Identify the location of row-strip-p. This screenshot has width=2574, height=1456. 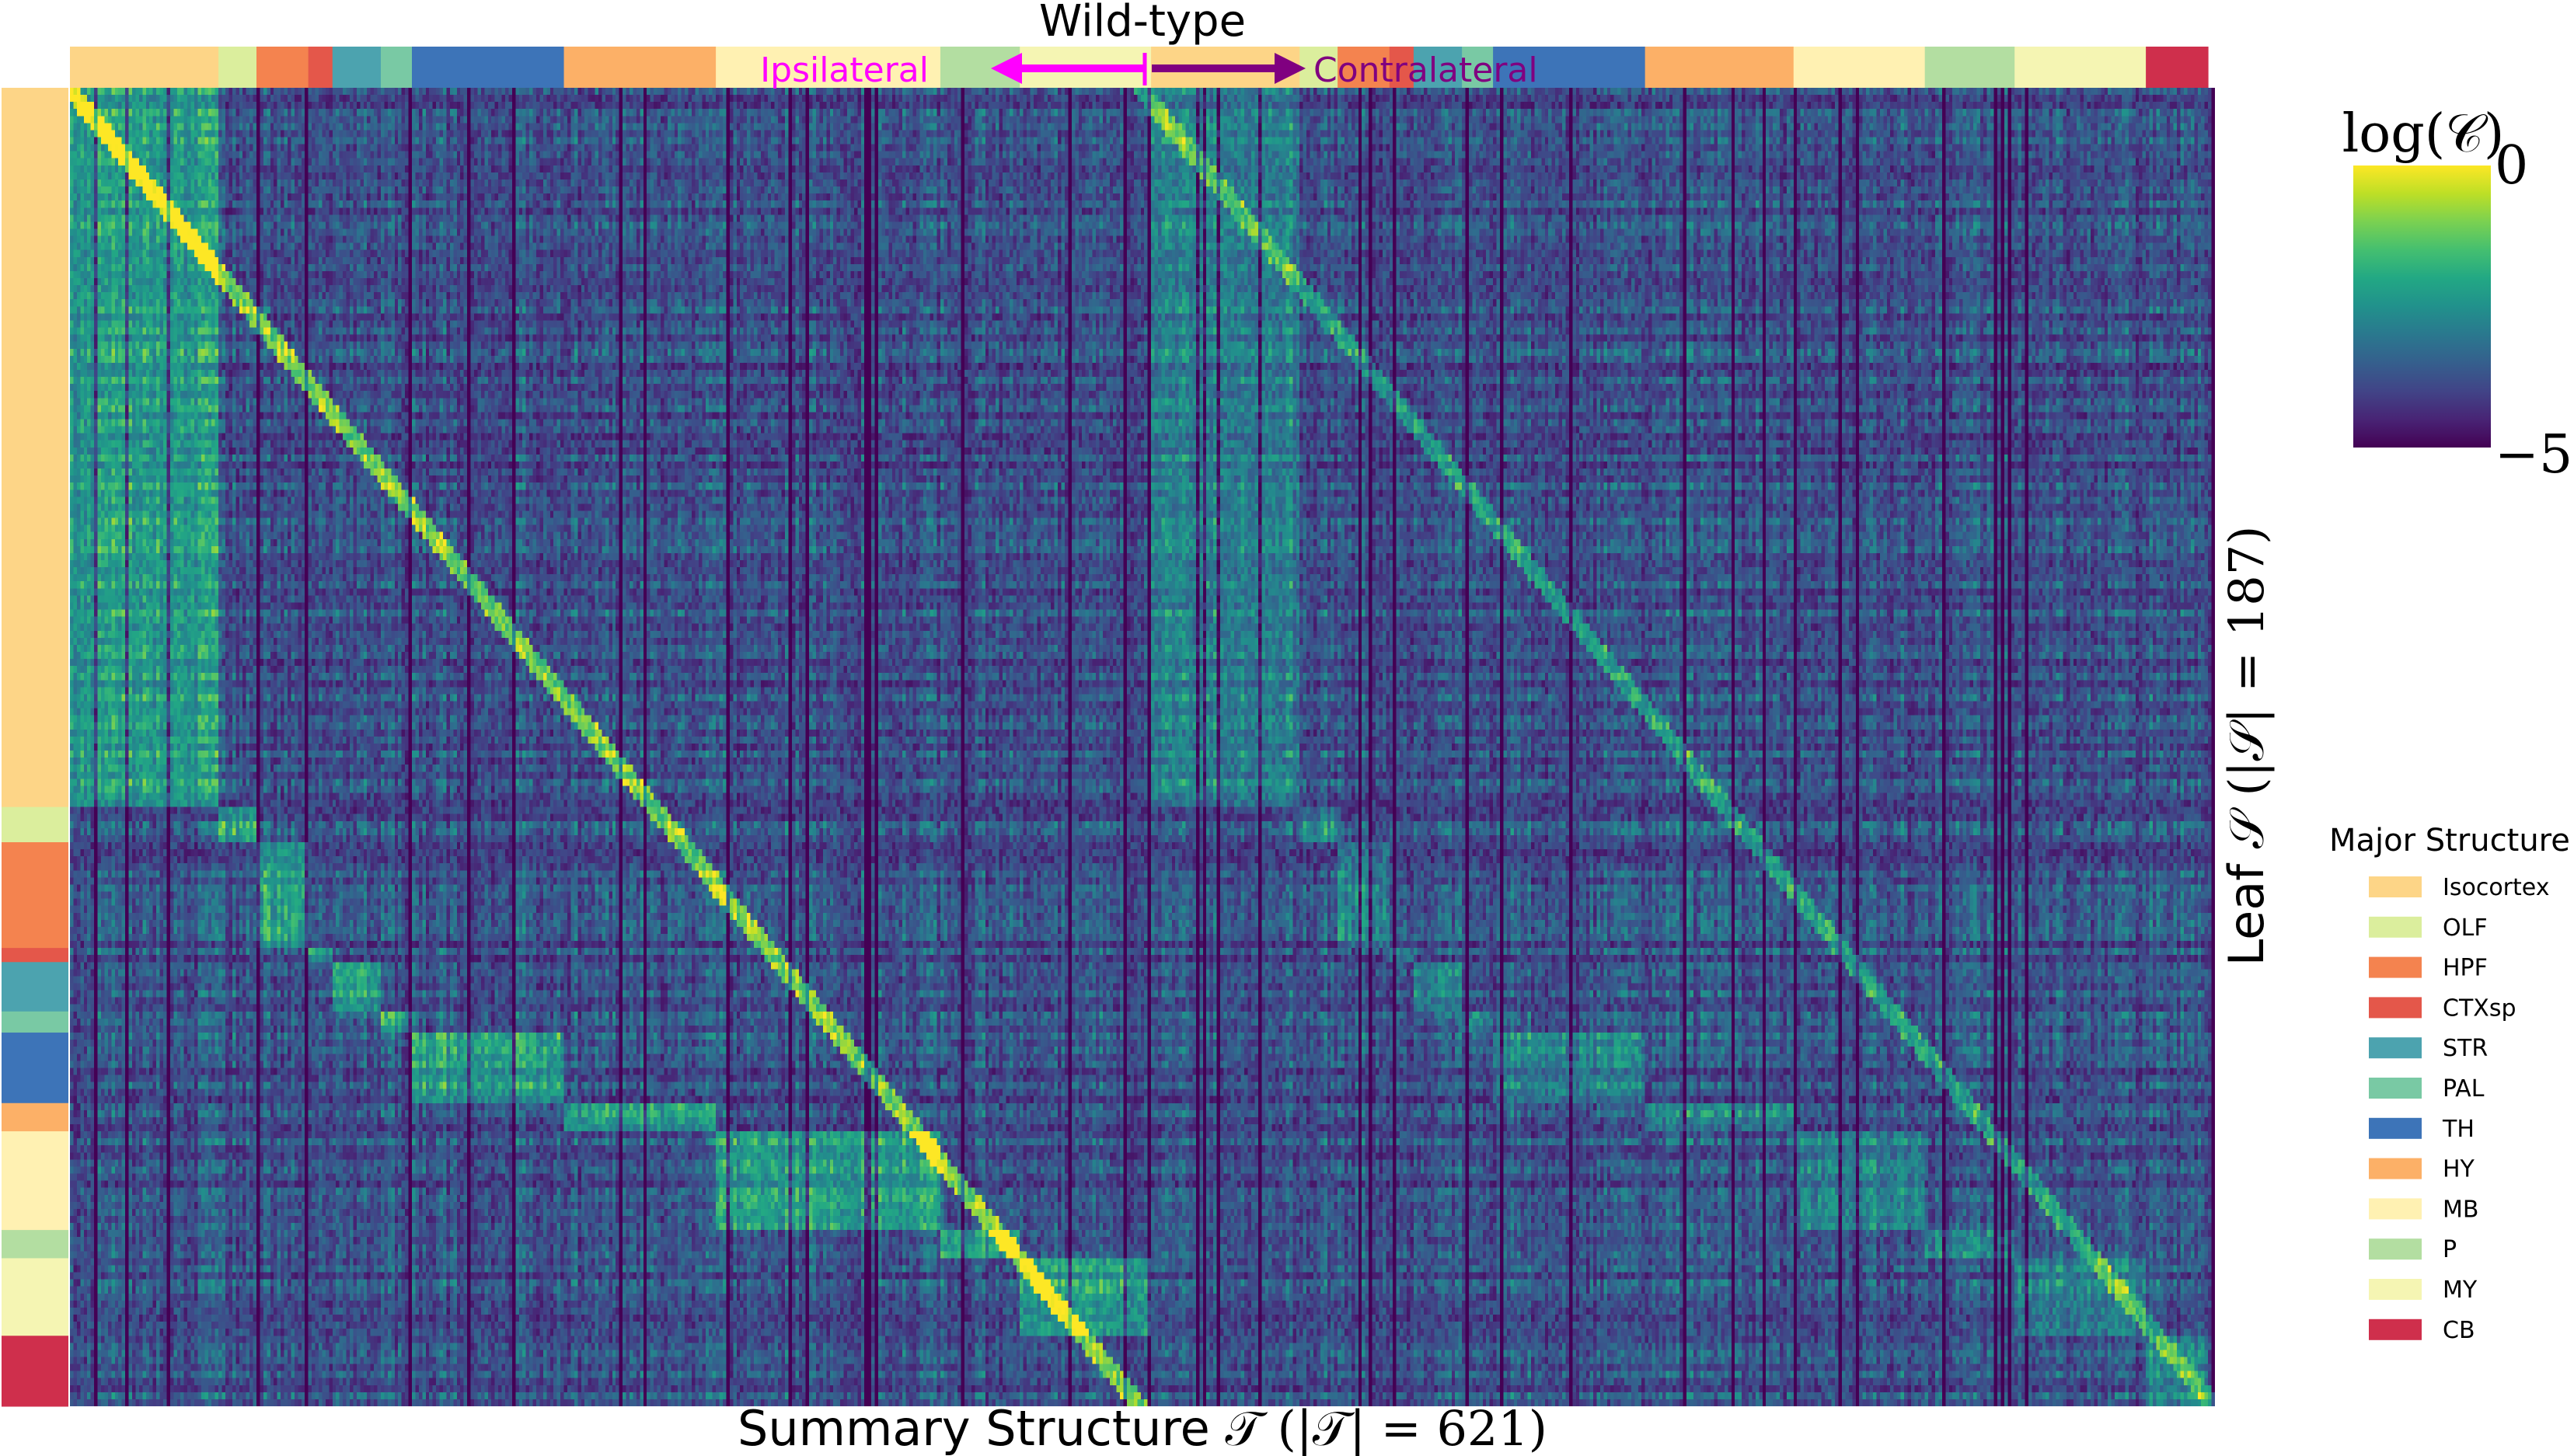
(35, 1244).